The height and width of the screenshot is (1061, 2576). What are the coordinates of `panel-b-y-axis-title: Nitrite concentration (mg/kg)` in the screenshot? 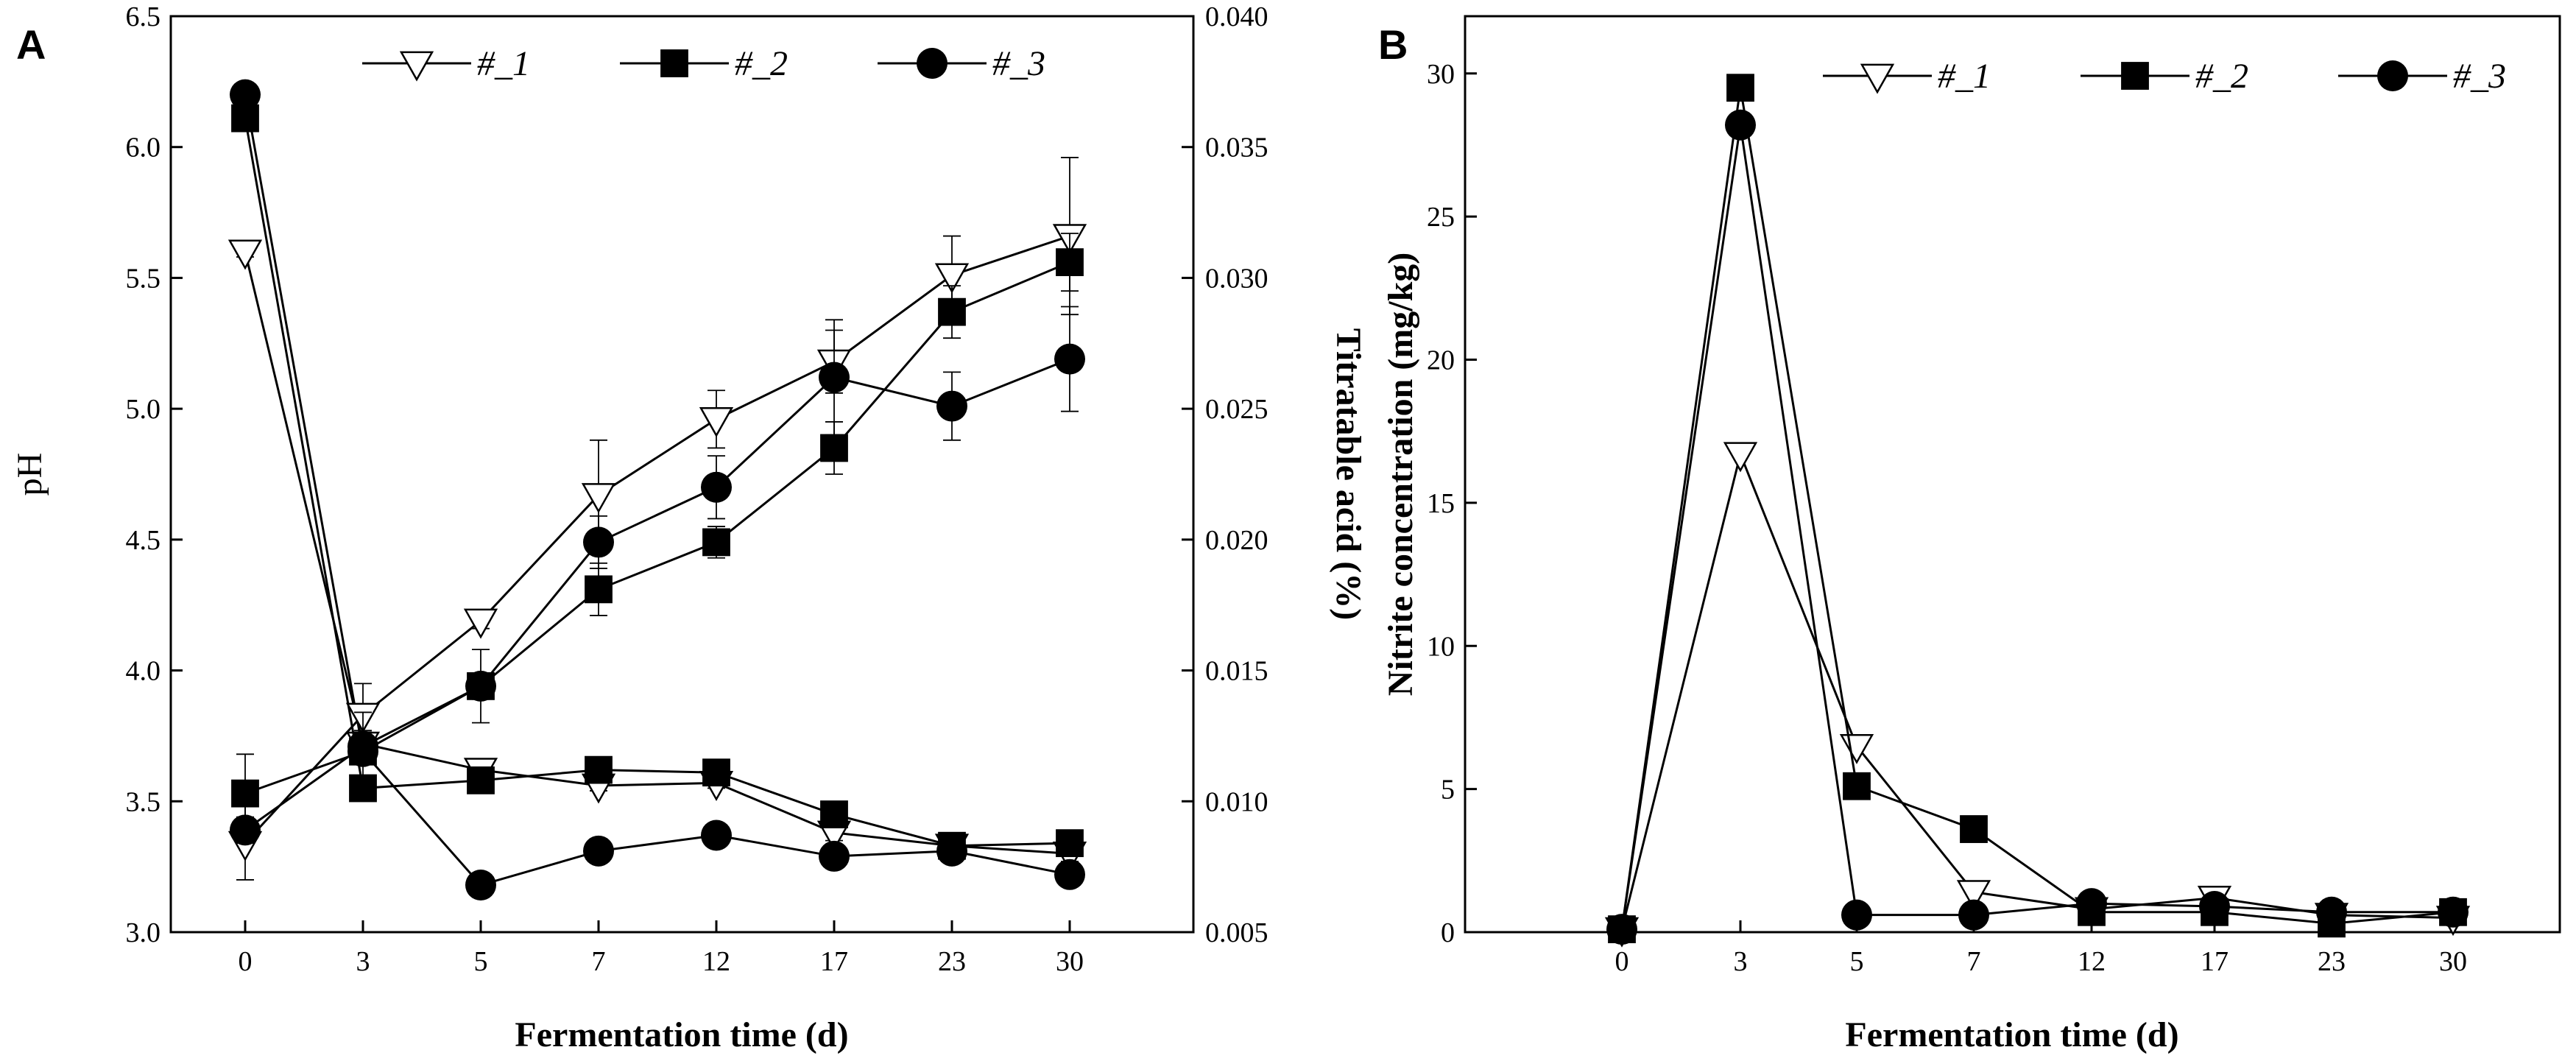 It's located at (1400, 475).